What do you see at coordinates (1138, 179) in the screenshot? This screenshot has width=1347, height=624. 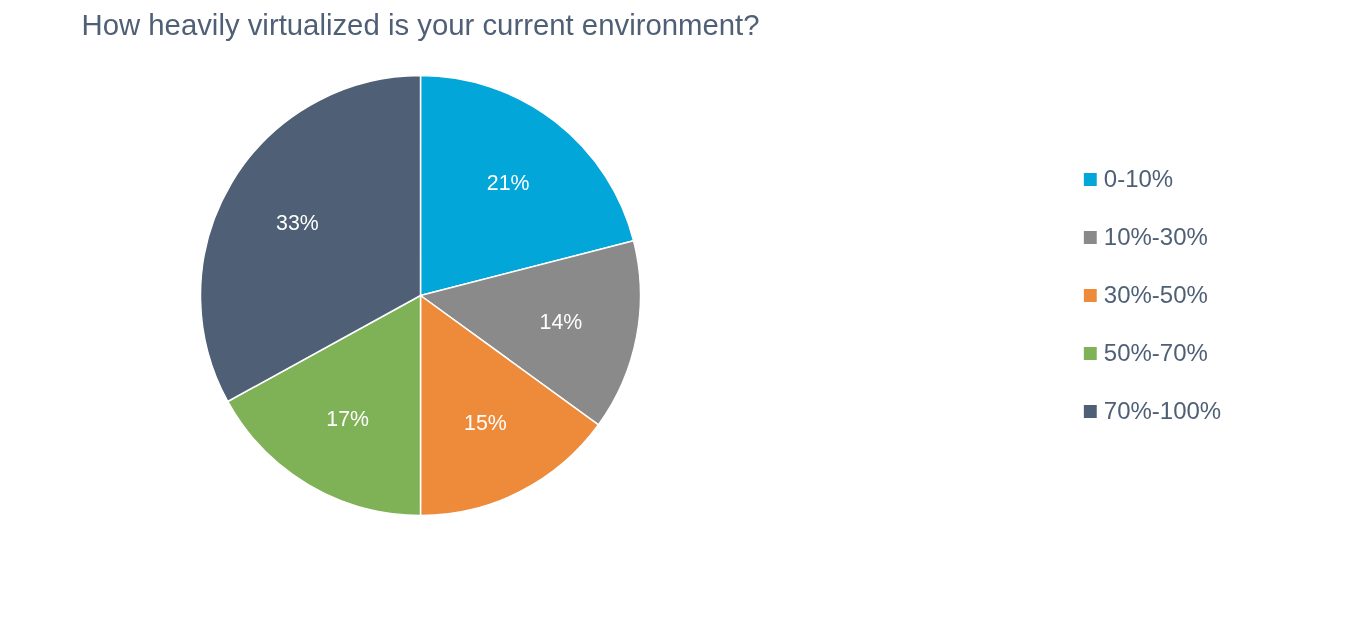 I see `legend-label: 0-10%` at bounding box center [1138, 179].